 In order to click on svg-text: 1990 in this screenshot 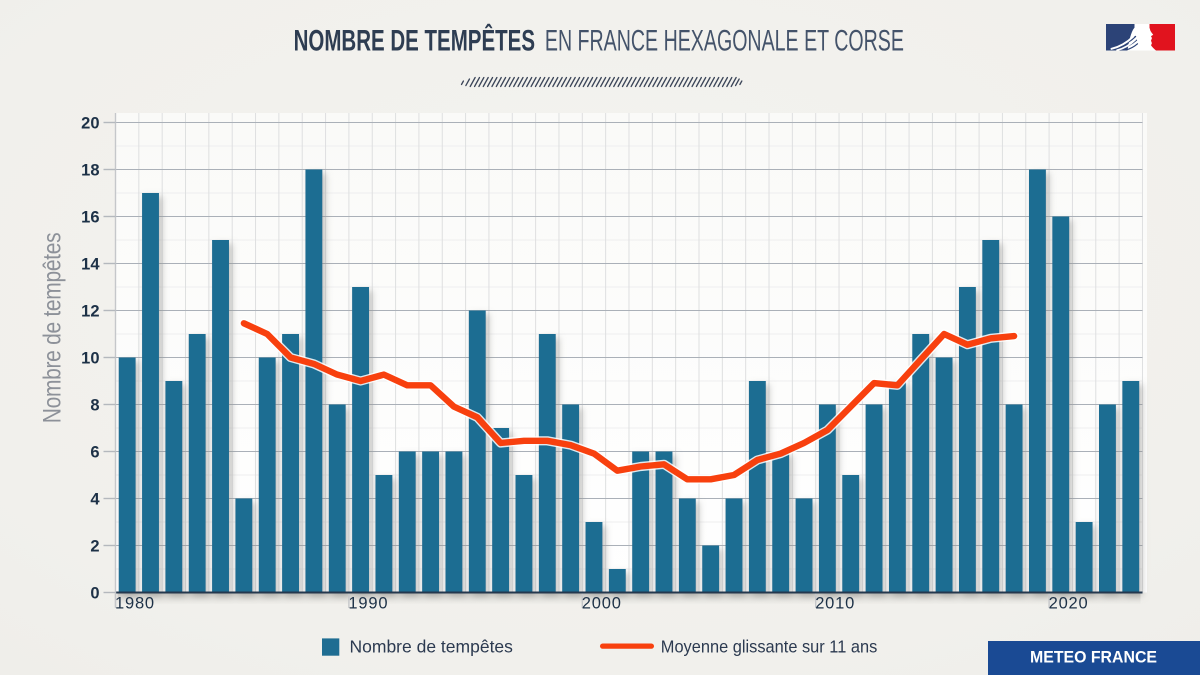, I will do `click(368, 604)`.